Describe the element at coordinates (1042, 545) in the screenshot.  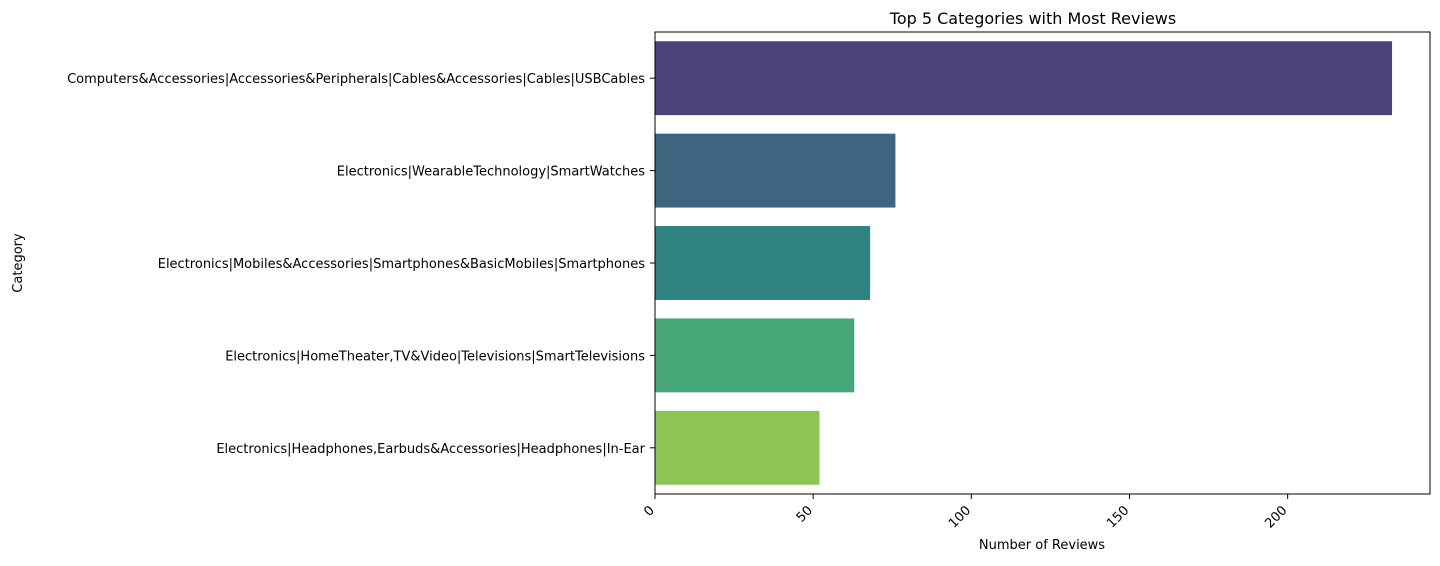
I see `x-axis-label: Number of Reviews` at that location.